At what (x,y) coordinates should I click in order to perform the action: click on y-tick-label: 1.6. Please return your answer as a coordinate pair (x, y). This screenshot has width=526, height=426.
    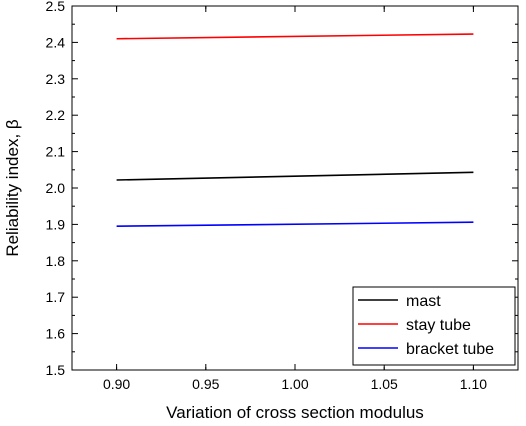
    Looking at the image, I should click on (56, 334).